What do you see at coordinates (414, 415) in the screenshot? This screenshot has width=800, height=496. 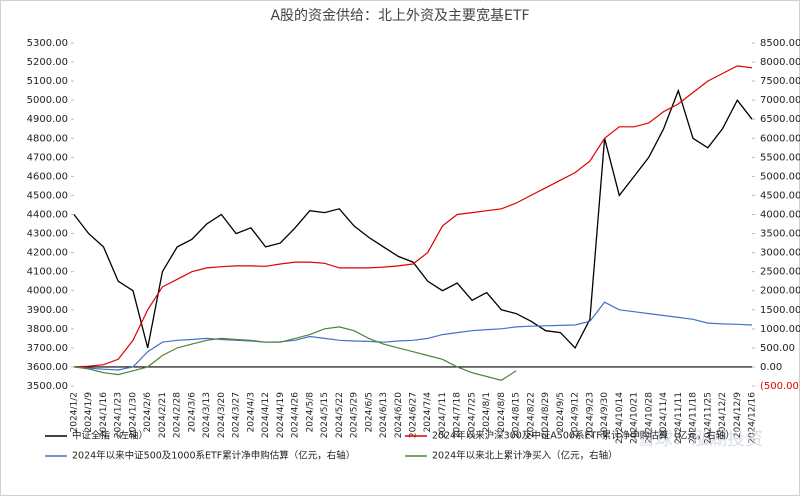 I see `x-tick-label: 2024/6/27` at bounding box center [414, 415].